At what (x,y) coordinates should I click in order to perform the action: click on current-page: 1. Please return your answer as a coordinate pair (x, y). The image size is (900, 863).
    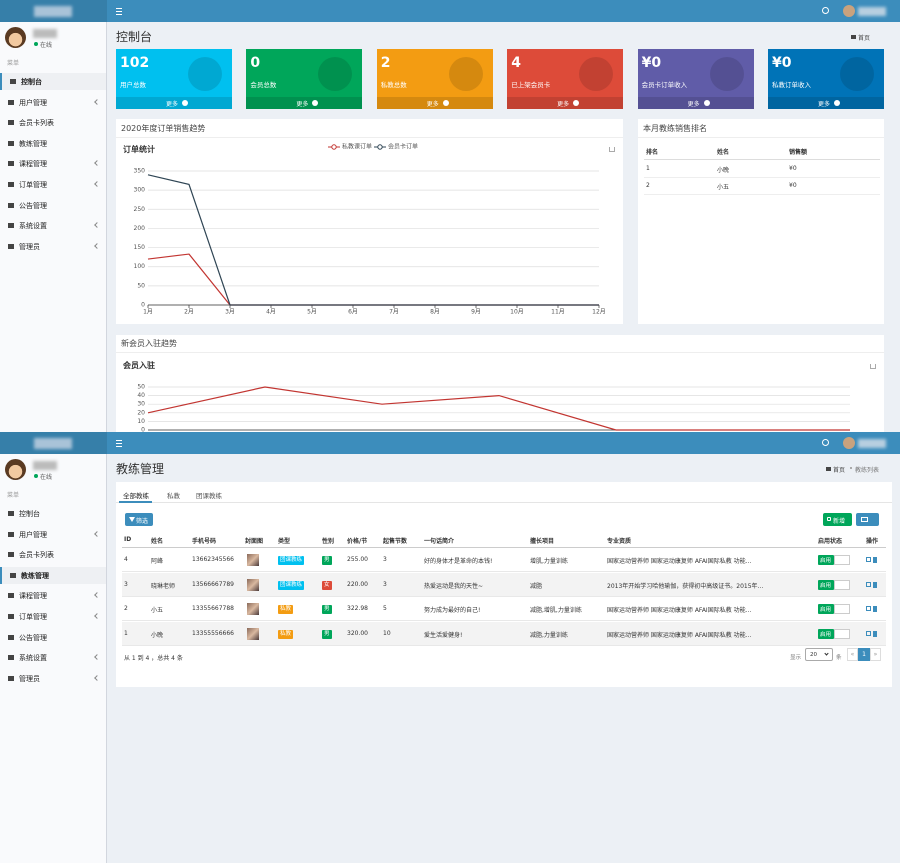
    Looking at the image, I should click on (864, 654).